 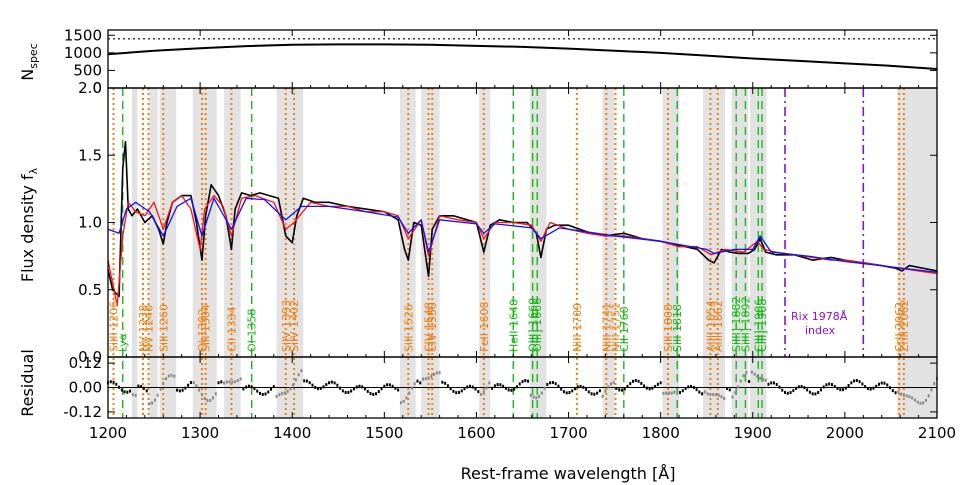 What do you see at coordinates (114, 326) in the screenshot?
I see `line-label-20: SiIII 1206` at bounding box center [114, 326].